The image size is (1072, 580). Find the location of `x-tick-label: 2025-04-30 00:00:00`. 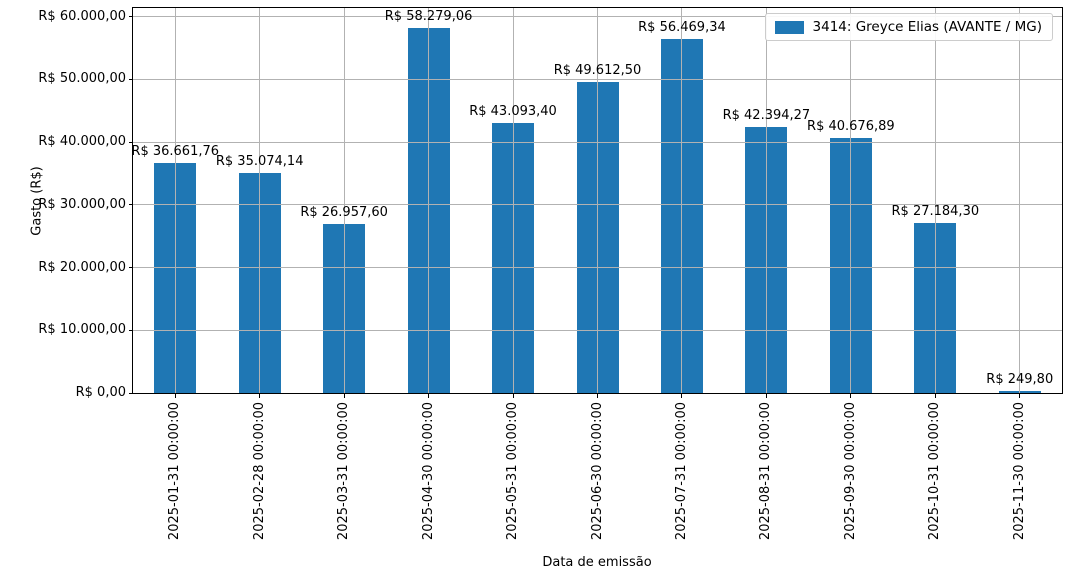

x-tick-label: 2025-04-30 00:00:00 is located at coordinates (428, 471).